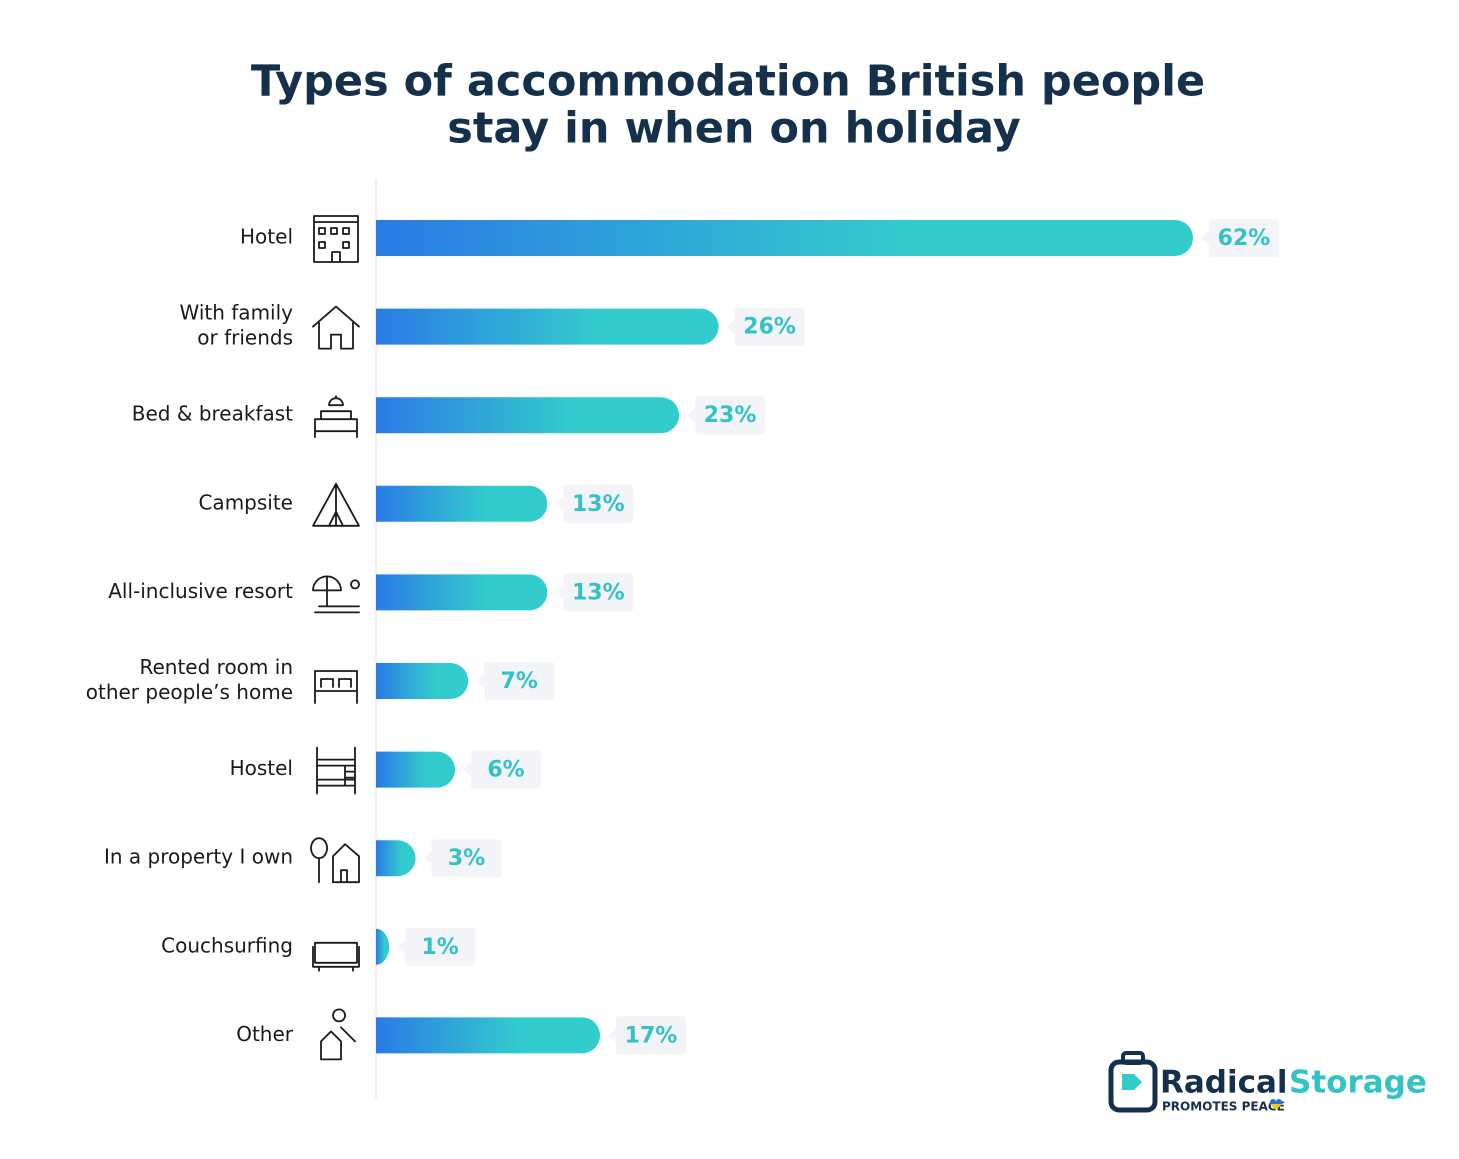  I want to click on category-label: Hotel, so click(266, 237).